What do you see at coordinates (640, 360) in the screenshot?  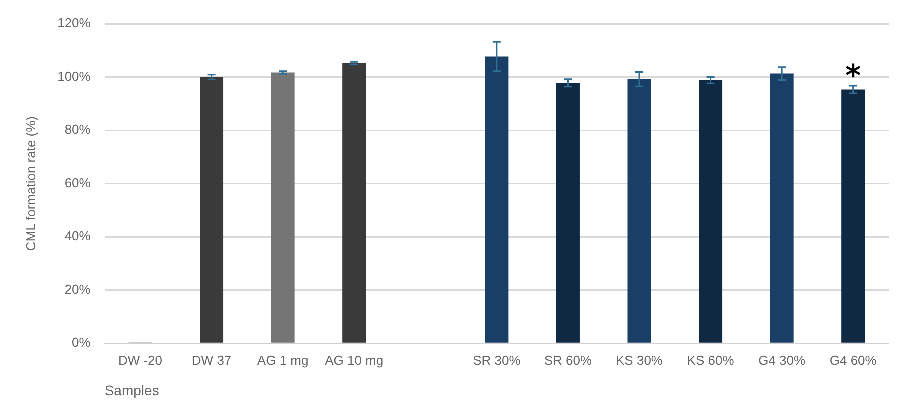 I see `x-tick-label: KS 30%` at bounding box center [640, 360].